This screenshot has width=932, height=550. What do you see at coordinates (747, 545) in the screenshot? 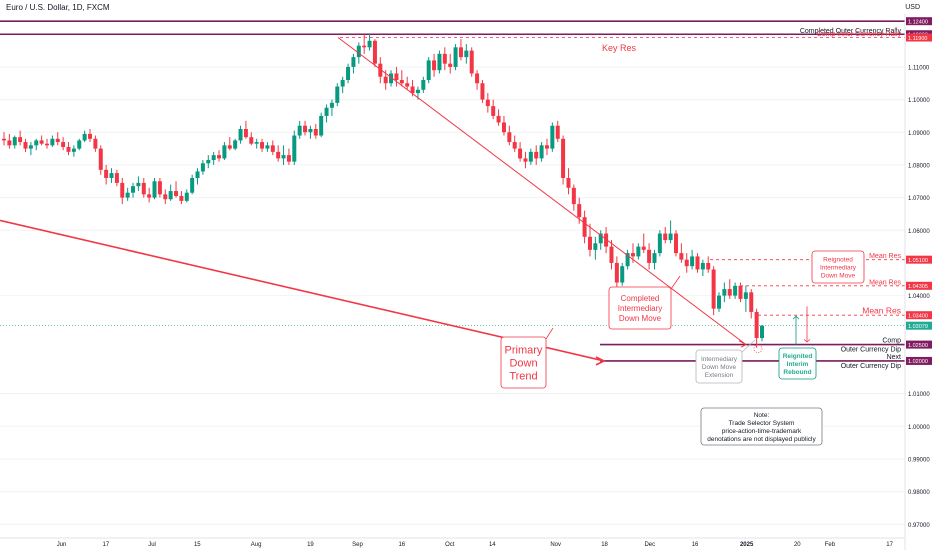
I see `x-tick-label: 2025` at bounding box center [747, 545].